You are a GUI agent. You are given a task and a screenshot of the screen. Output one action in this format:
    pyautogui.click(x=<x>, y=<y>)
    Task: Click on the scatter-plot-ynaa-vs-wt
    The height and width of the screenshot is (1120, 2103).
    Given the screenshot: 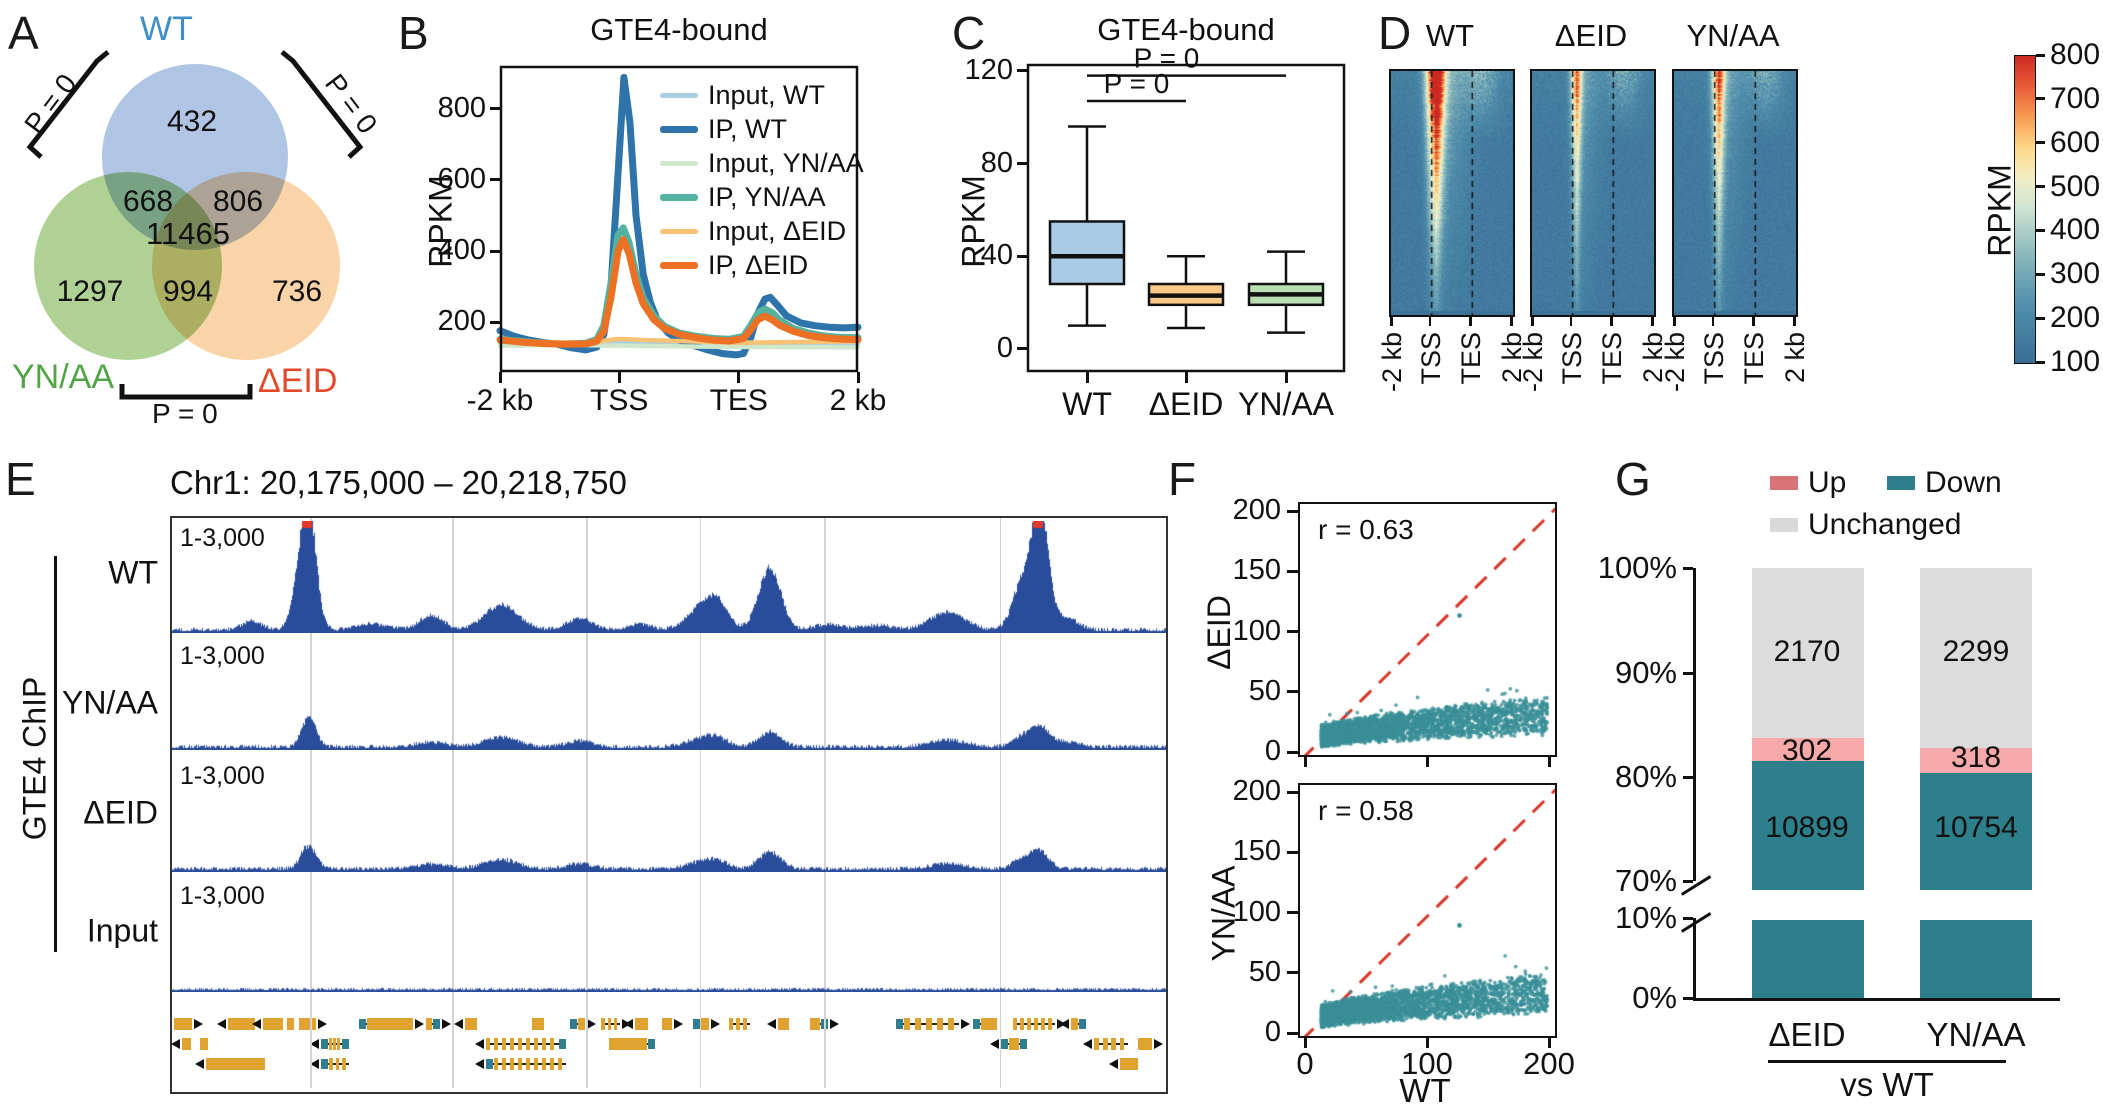 What is the action you would take?
    pyautogui.click(x=1427, y=910)
    